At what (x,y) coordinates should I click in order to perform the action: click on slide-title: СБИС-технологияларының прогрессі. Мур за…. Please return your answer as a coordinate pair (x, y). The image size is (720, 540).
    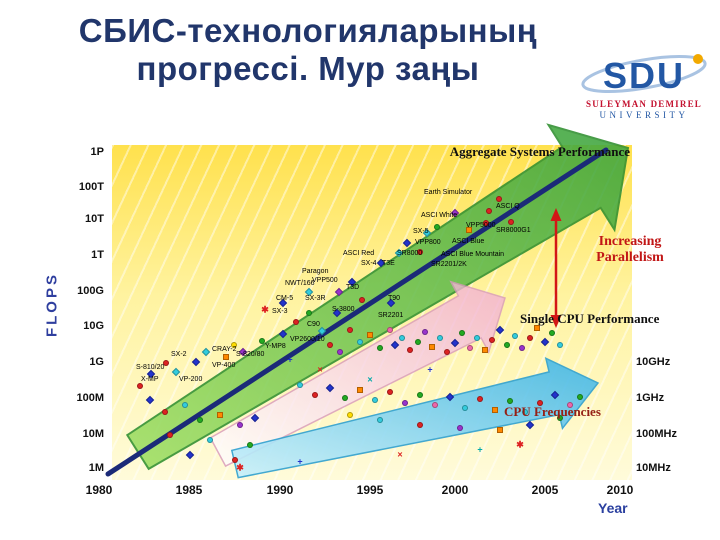
    Looking at the image, I should click on (308, 50).